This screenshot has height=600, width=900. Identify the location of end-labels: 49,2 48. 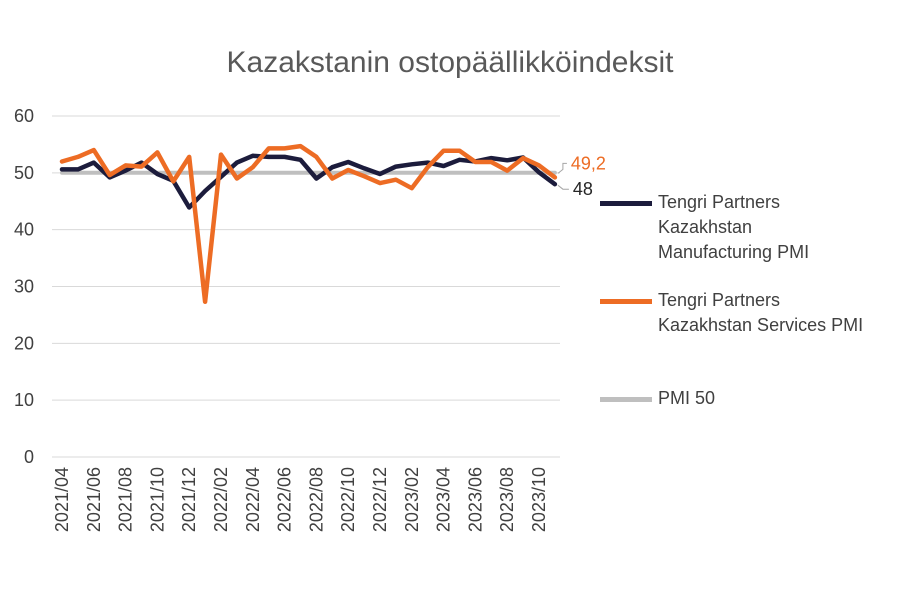
(581, 176).